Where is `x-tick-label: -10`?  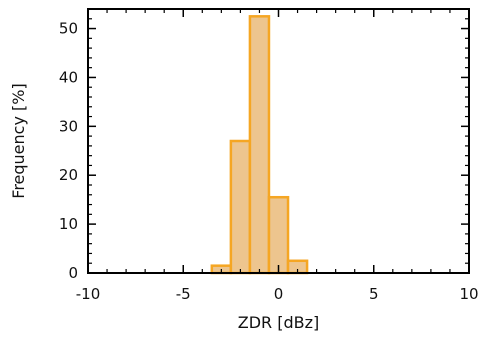 x-tick-label: -10 is located at coordinates (88, 294).